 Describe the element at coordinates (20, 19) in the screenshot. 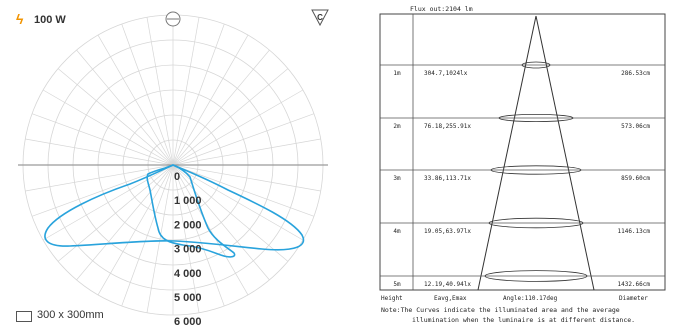

I see `lightning-icon: ϟ` at that location.